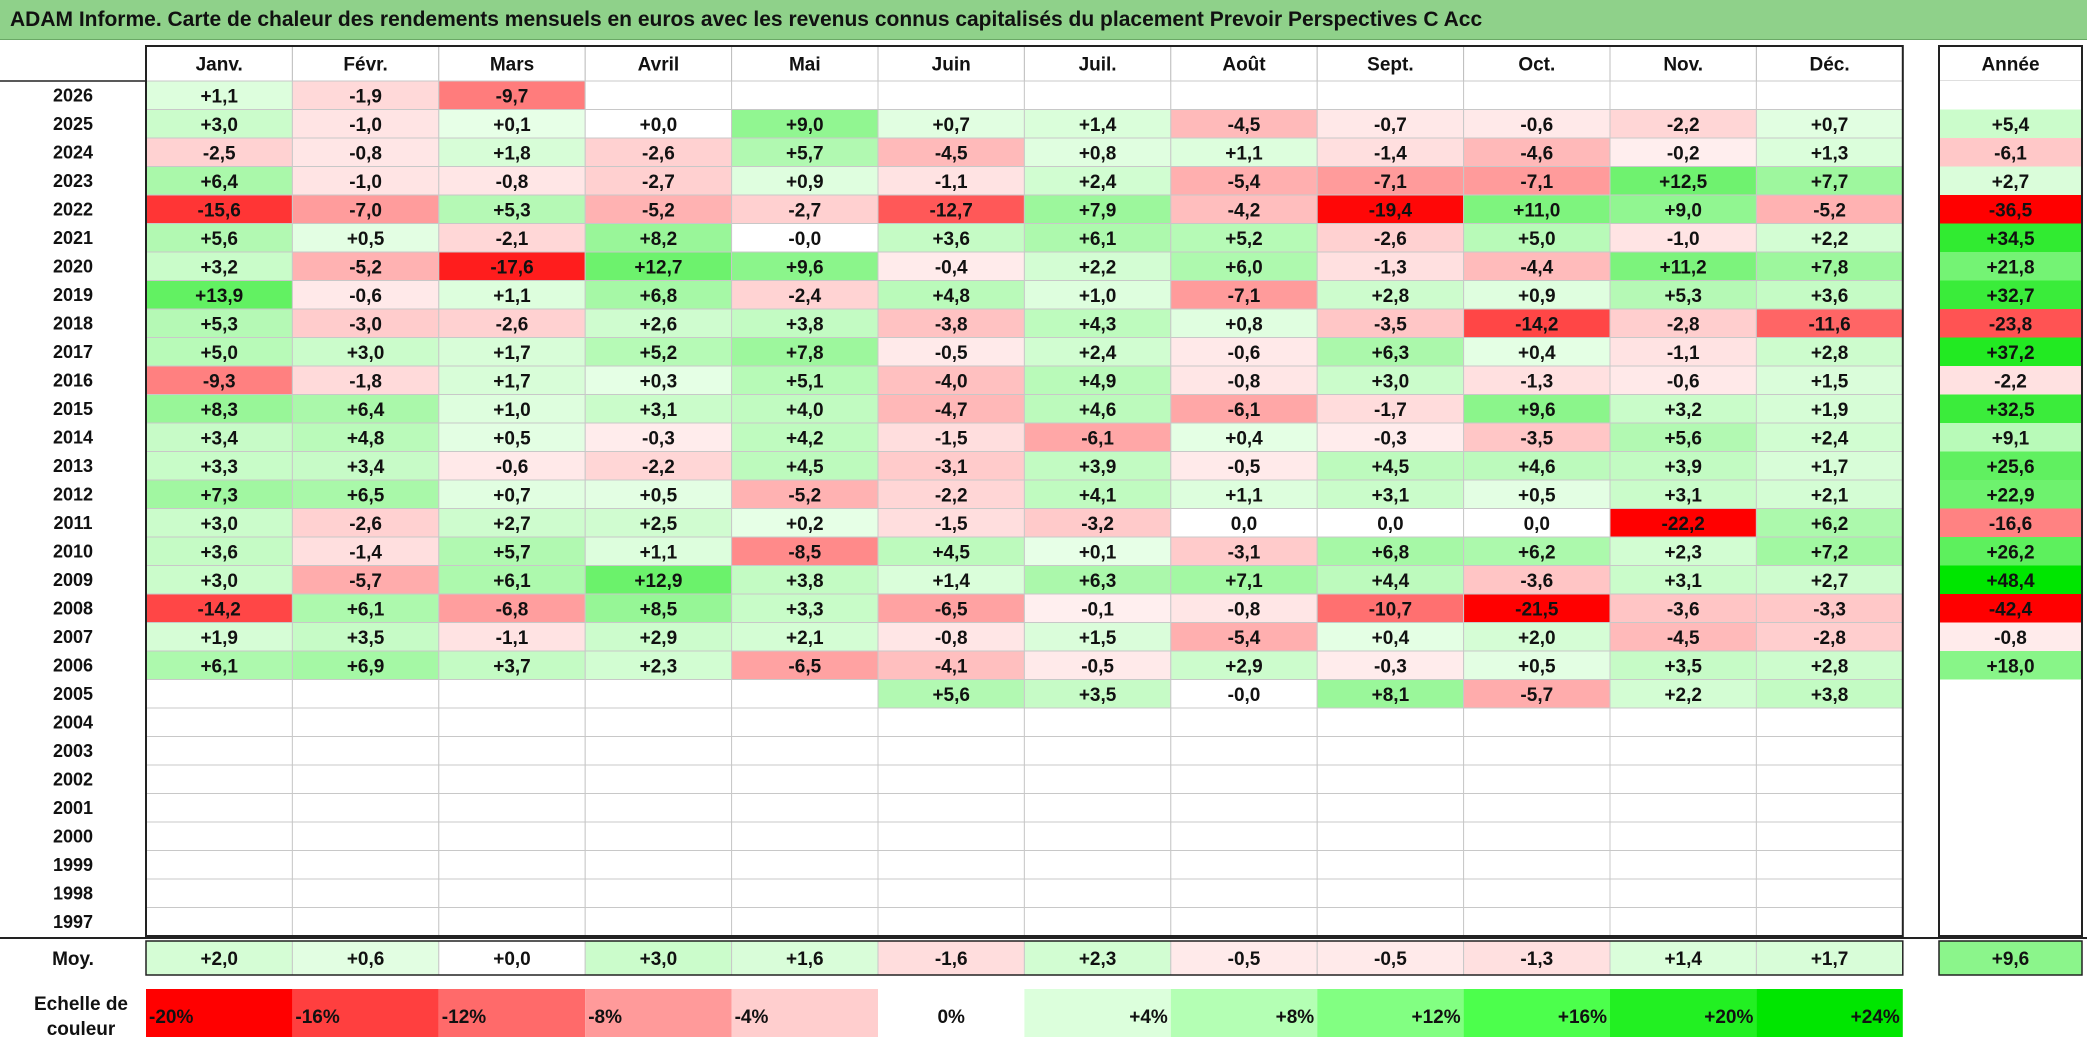 This screenshot has width=2087, height=1037. Describe the element at coordinates (73, 808) in the screenshot. I see `year-label: 2001` at that location.